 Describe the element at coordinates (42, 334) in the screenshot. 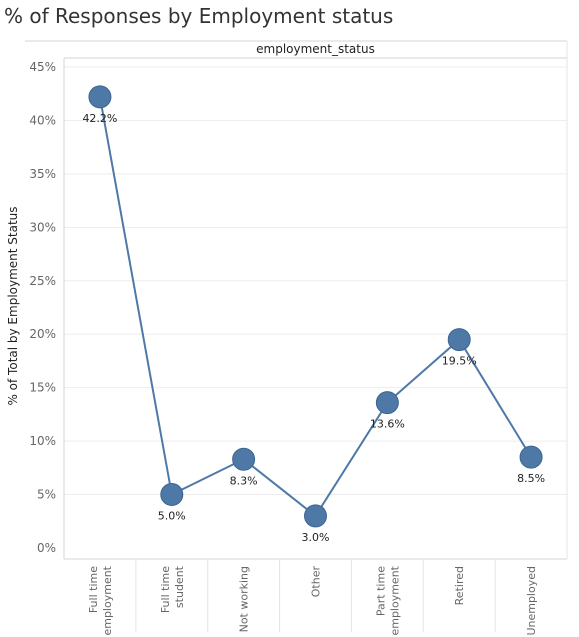

I see `y-tick-label: 20%` at that location.